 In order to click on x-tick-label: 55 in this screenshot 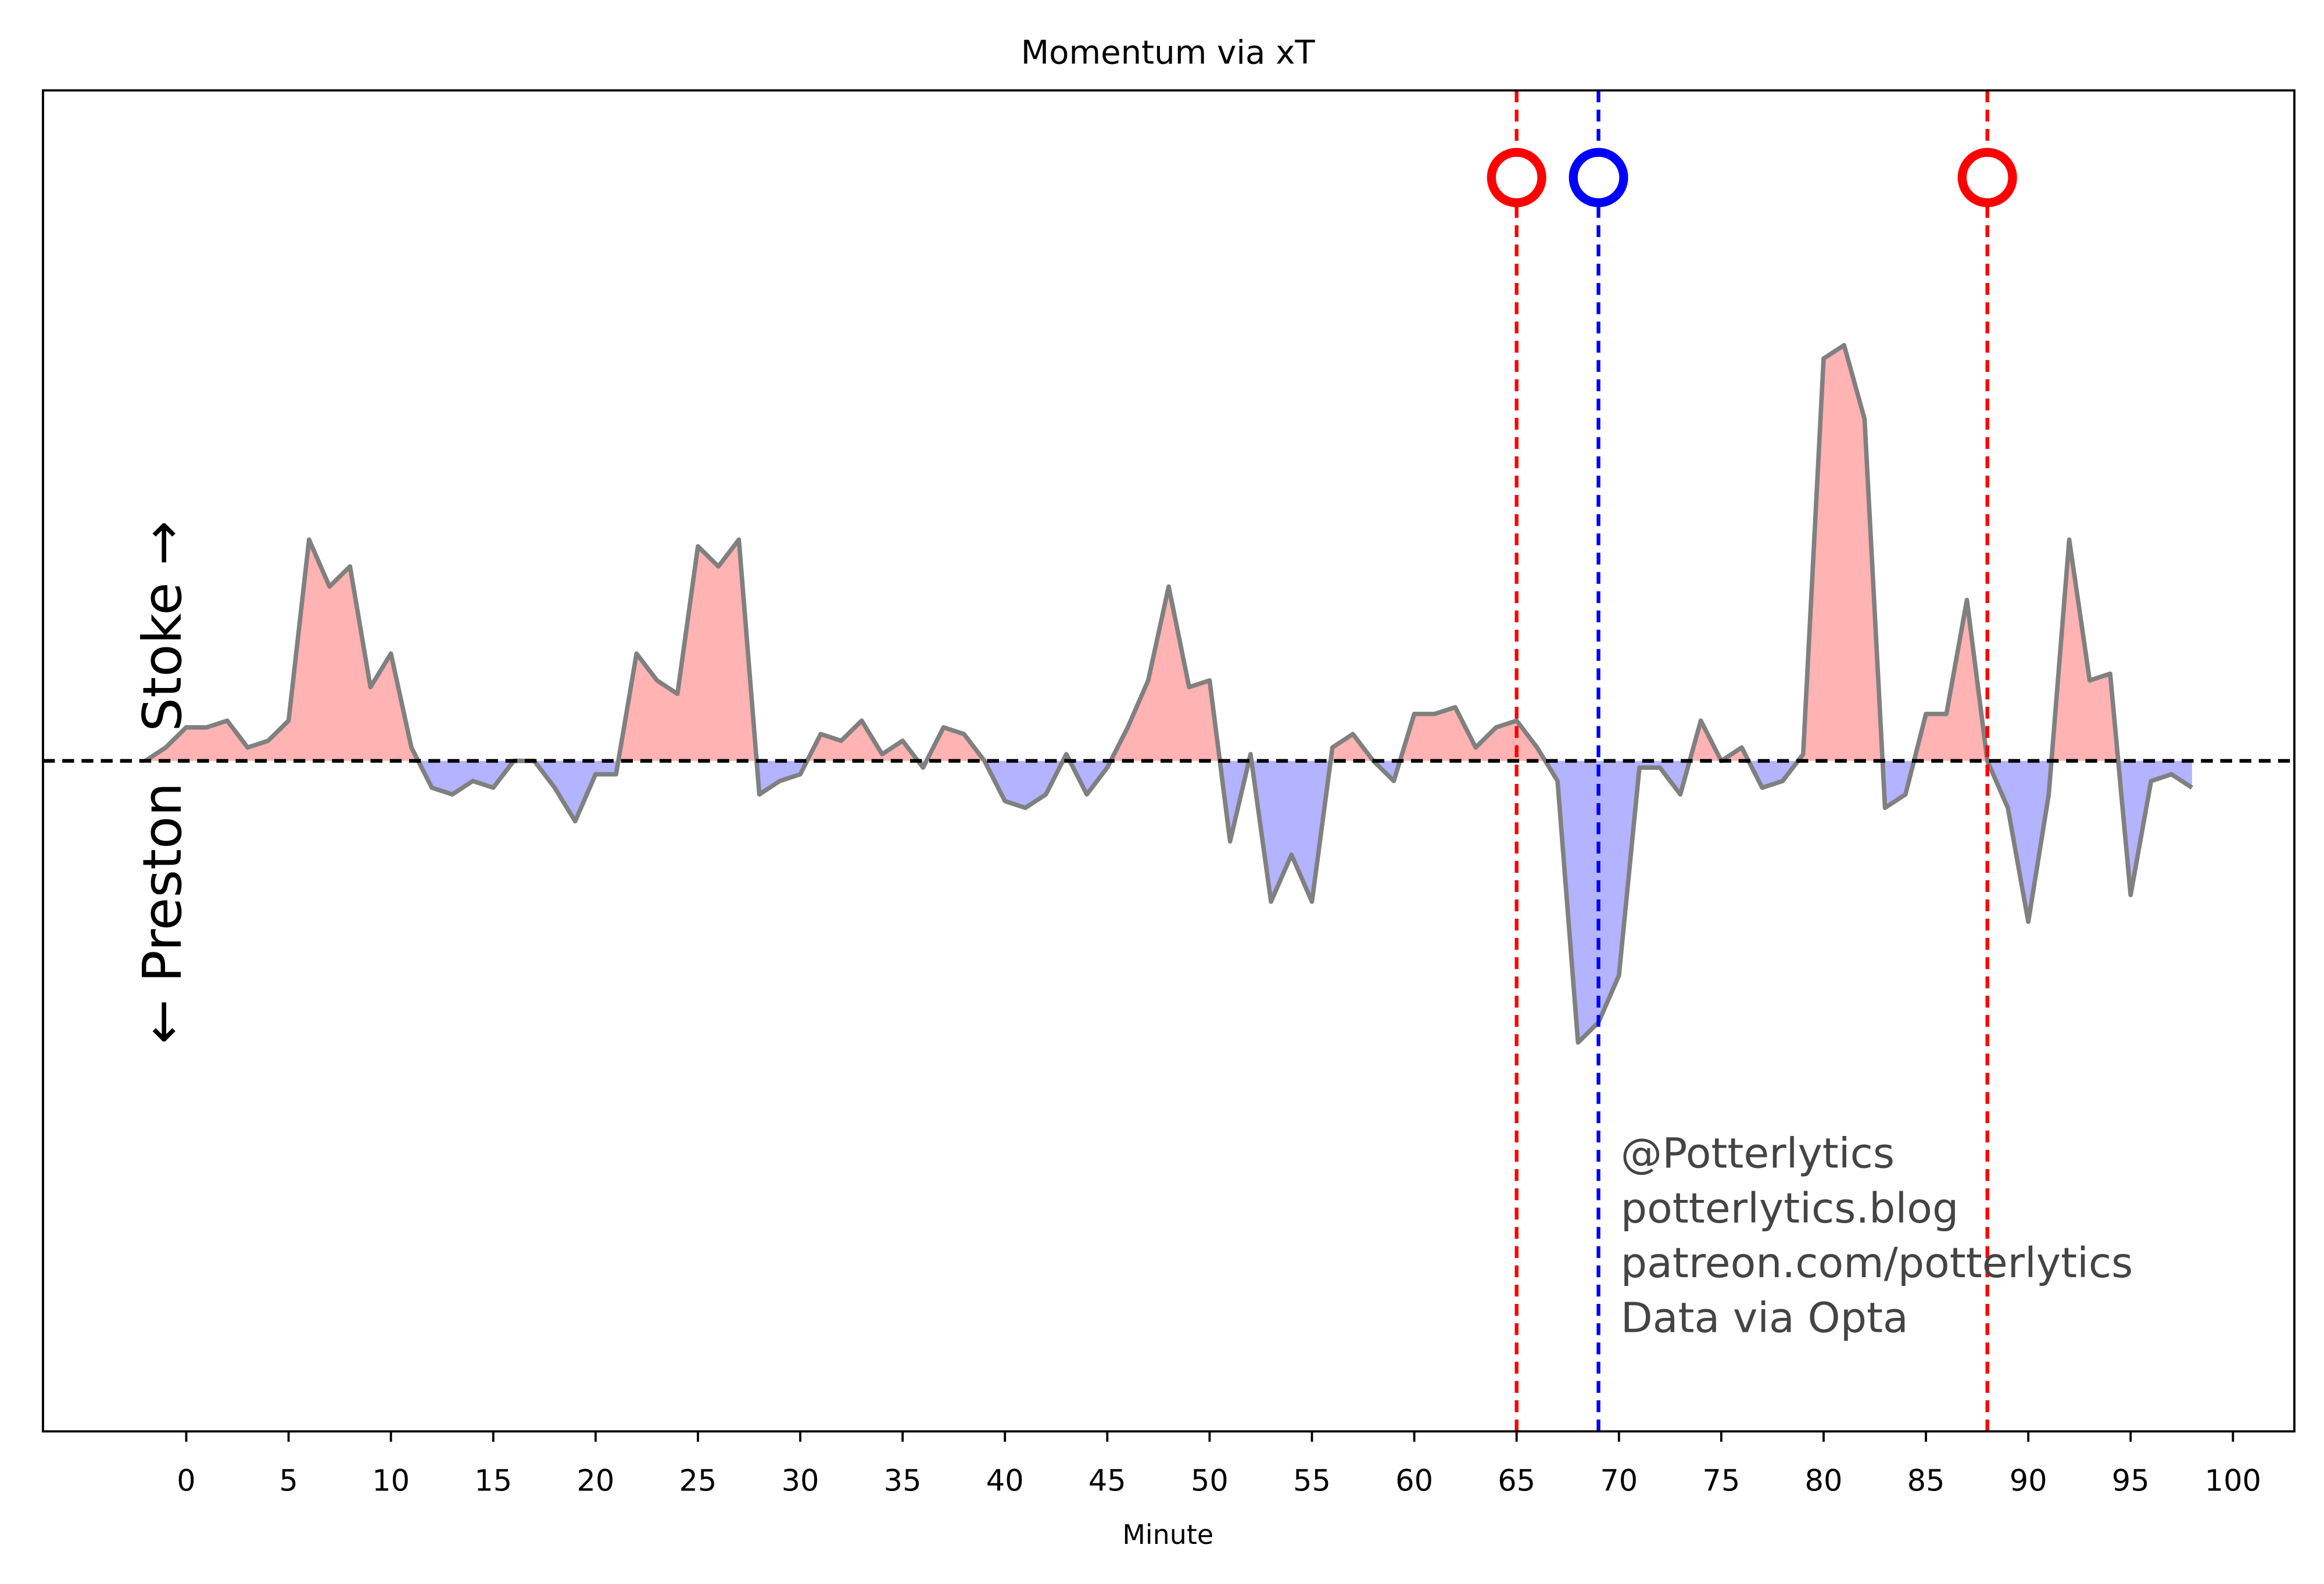, I will do `click(1312, 1481)`.